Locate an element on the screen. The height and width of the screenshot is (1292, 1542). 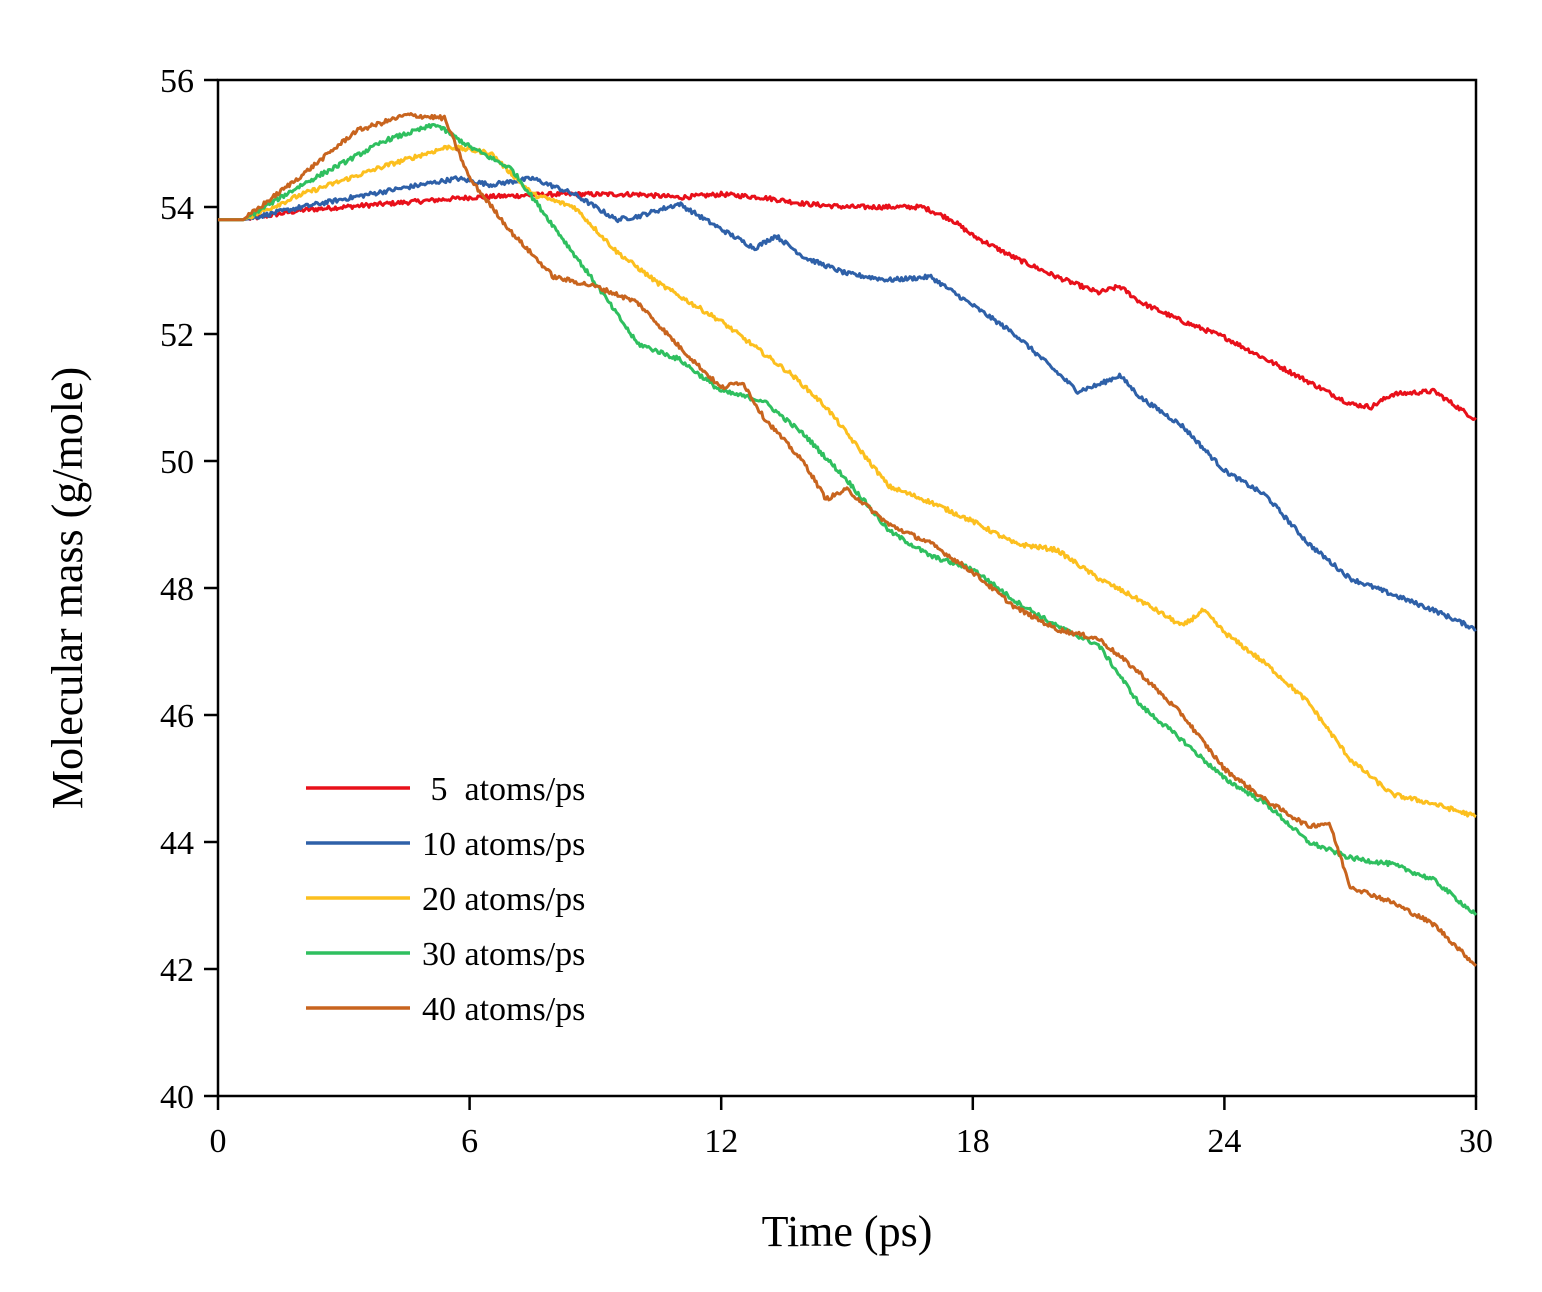
y-axis: 40 42 44 46 48 50 52 54 56 is located at coordinates (189, 589).